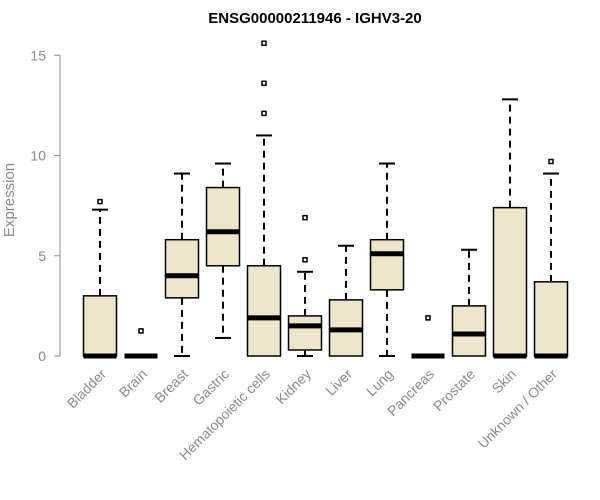  What do you see at coordinates (38, 55) in the screenshot?
I see `y-tick-label: 15` at bounding box center [38, 55].